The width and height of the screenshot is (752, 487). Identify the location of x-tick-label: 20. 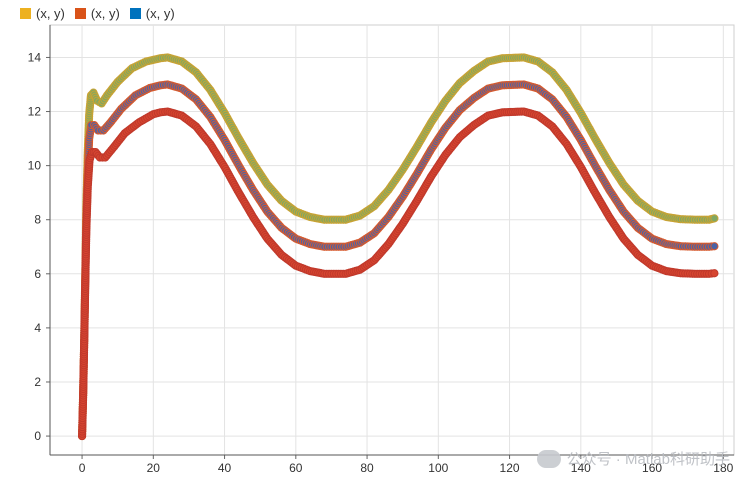
(154, 468).